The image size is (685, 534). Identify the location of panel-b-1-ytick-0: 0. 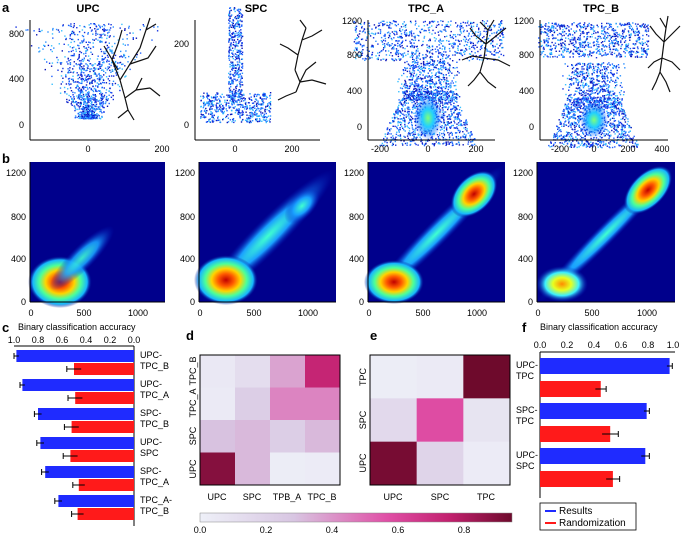
(23, 302).